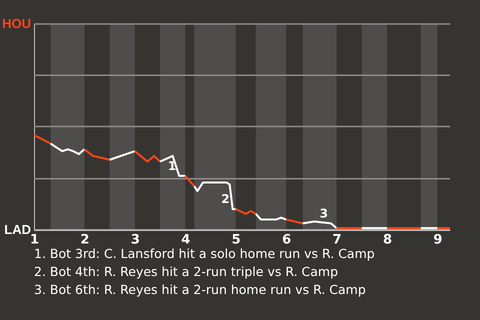 Image resolution: width=480 pixels, height=320 pixels. What do you see at coordinates (35, 240) in the screenshot?
I see `x-tick-label: 1` at bounding box center [35, 240].